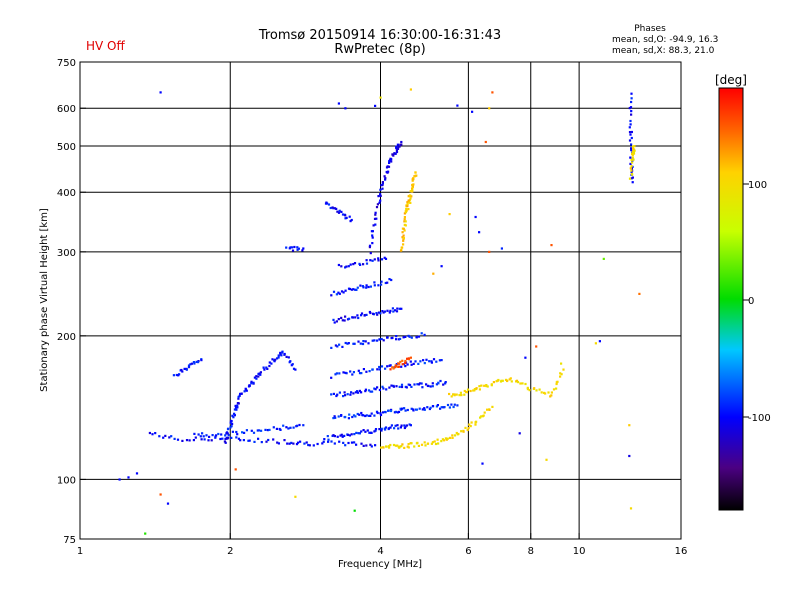  What do you see at coordinates (681, 551) in the screenshot?
I see `x-tick-label: 16` at bounding box center [681, 551].